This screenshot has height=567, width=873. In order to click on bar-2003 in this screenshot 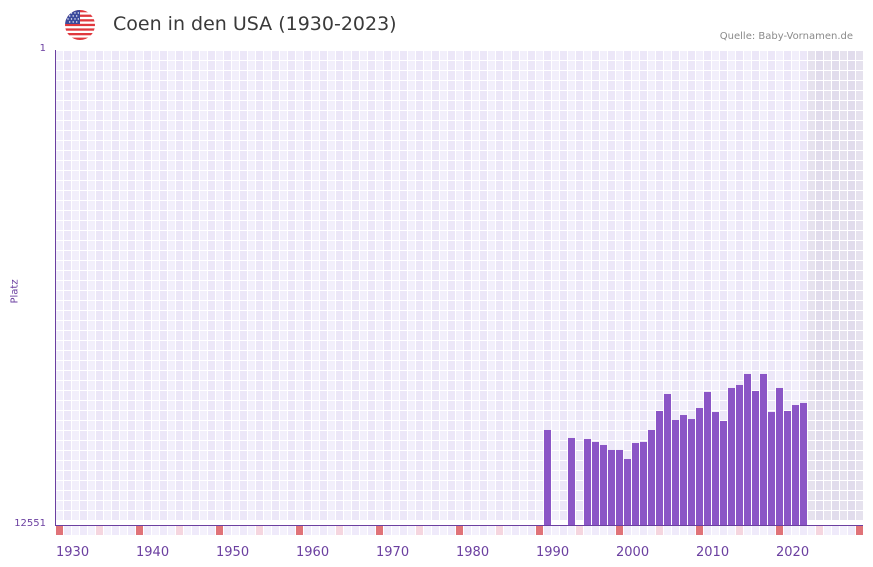, I will do `click(643, 483)`.